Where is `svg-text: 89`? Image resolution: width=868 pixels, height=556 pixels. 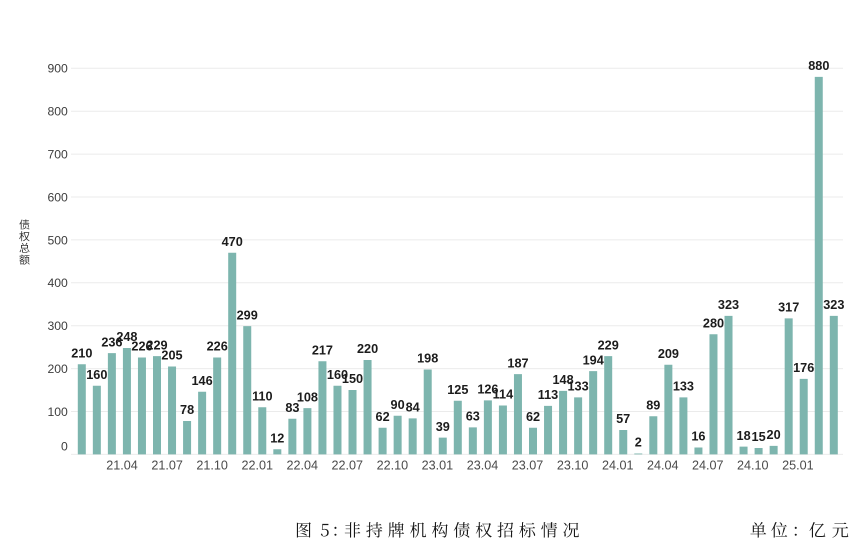
svg-text: 89 is located at coordinates (653, 405).